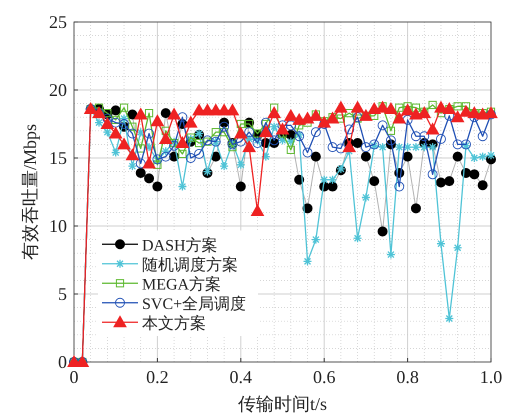 The image size is (505, 419). I want to click on y-tick-label: 15, so click(58, 158).